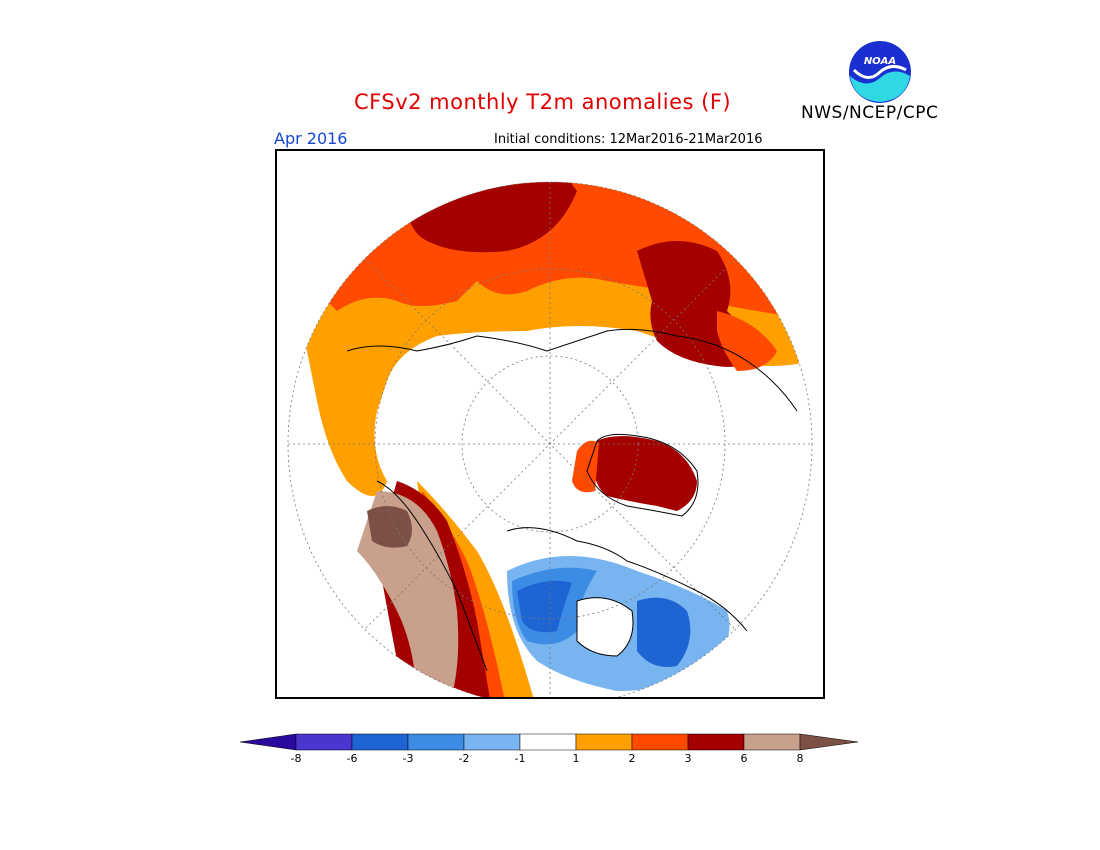 The width and height of the screenshot is (1100, 850). I want to click on colorbar-tick-label: -3, so click(408, 758).